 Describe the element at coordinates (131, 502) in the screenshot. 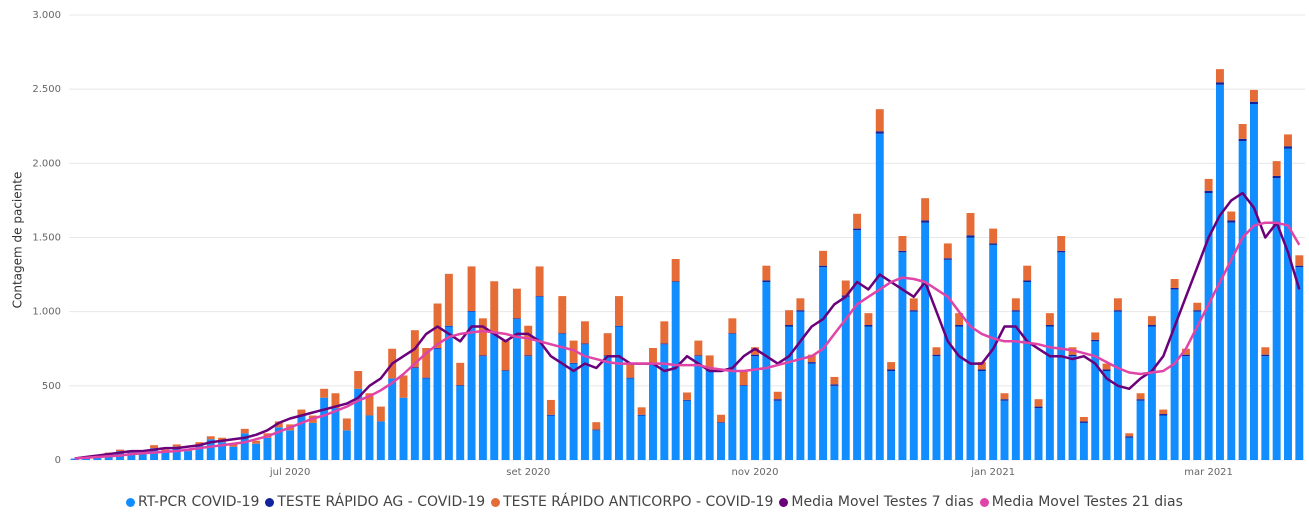

I see `legend-marker` at that location.